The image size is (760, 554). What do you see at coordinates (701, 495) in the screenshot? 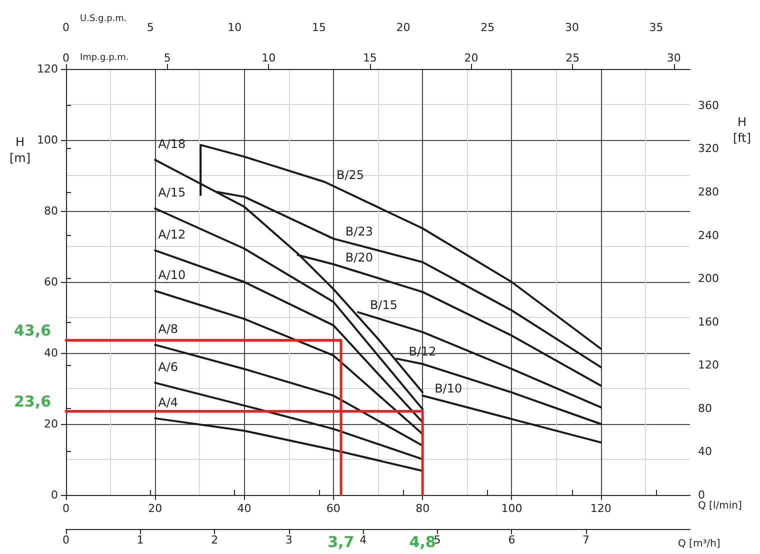
I see `y2-tick-label: 0` at bounding box center [701, 495].